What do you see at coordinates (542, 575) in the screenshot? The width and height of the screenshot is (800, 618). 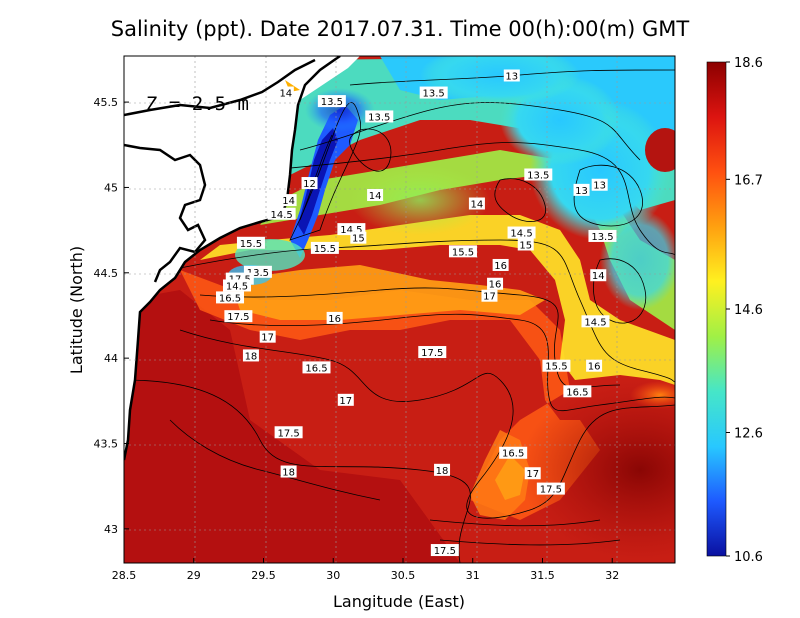 I see `x-tick-label: 31.5` at bounding box center [542, 575].